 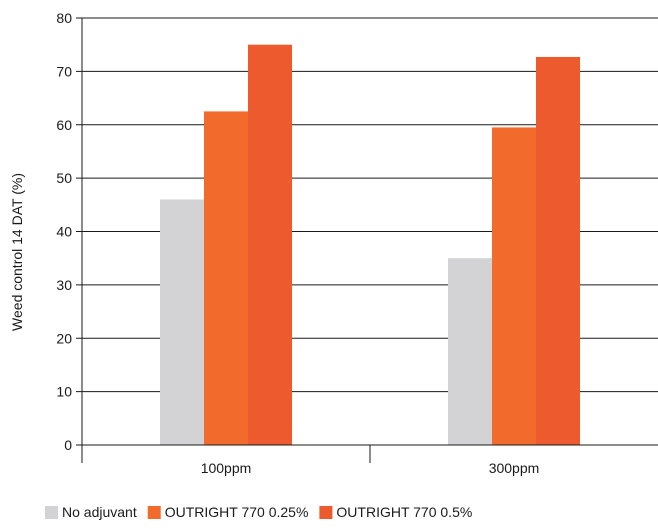 What do you see at coordinates (64, 125) in the screenshot?
I see `y-tick-label: 60` at bounding box center [64, 125].